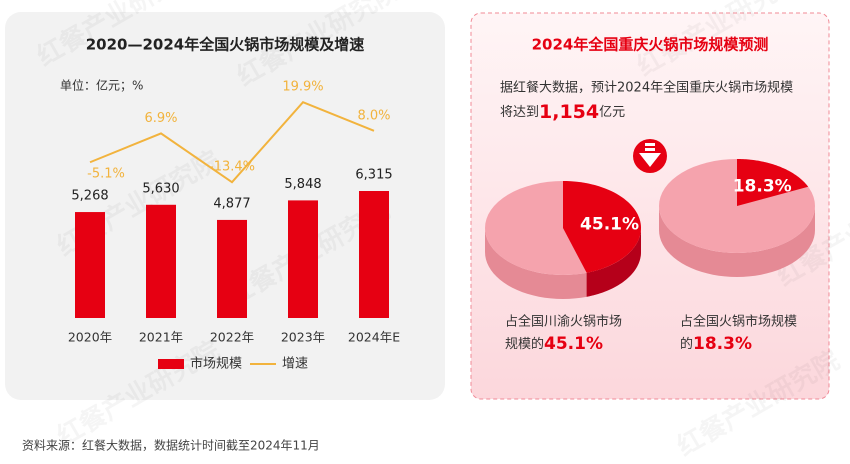 The image size is (850, 464). What do you see at coordinates (373, 115) in the screenshot?
I see `line-value-label: 8.0%` at bounding box center [373, 115].